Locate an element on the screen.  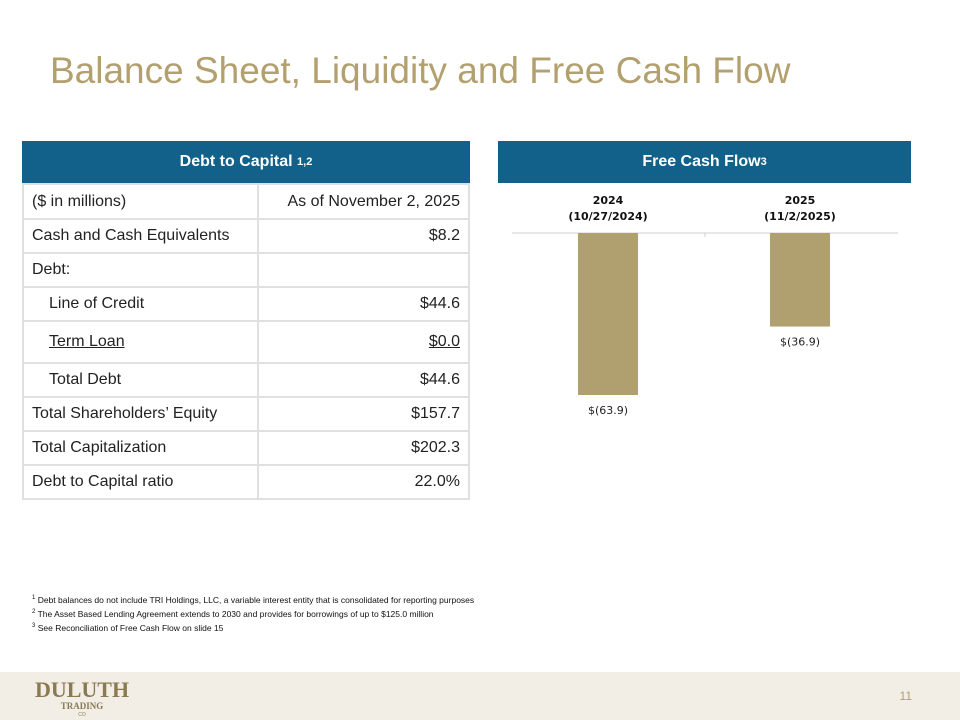
category-date: (11/2/2025) is located at coordinates (800, 216).